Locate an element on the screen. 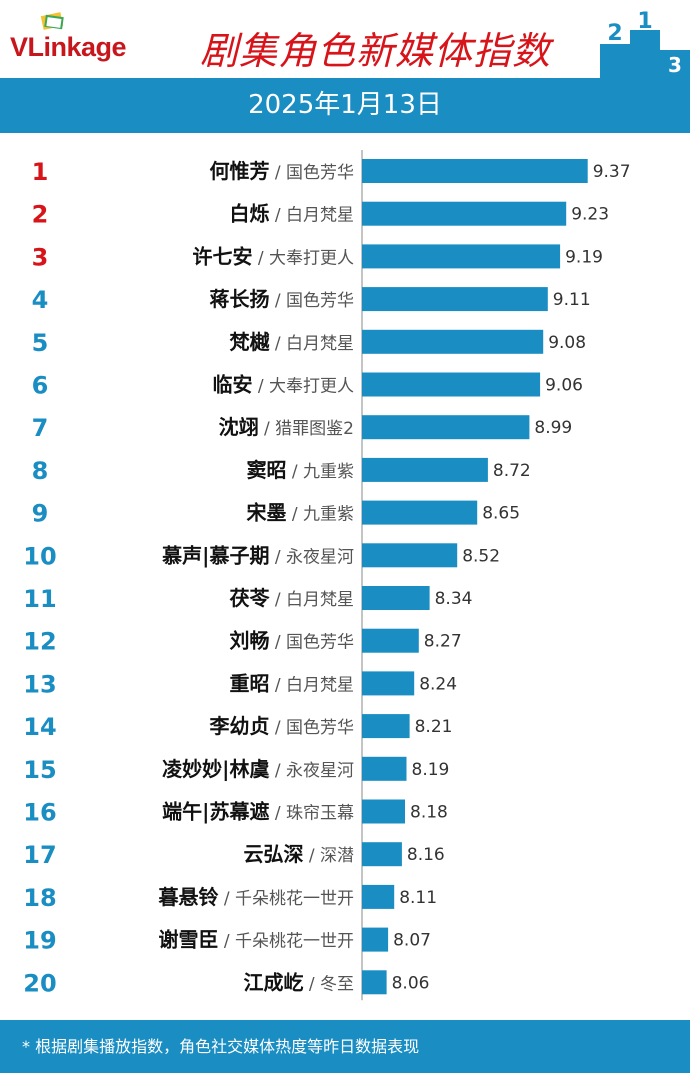 This screenshot has height=1073, width=690. character-label: 慕声|慕子期 / 永夜星河 is located at coordinates (258, 555).